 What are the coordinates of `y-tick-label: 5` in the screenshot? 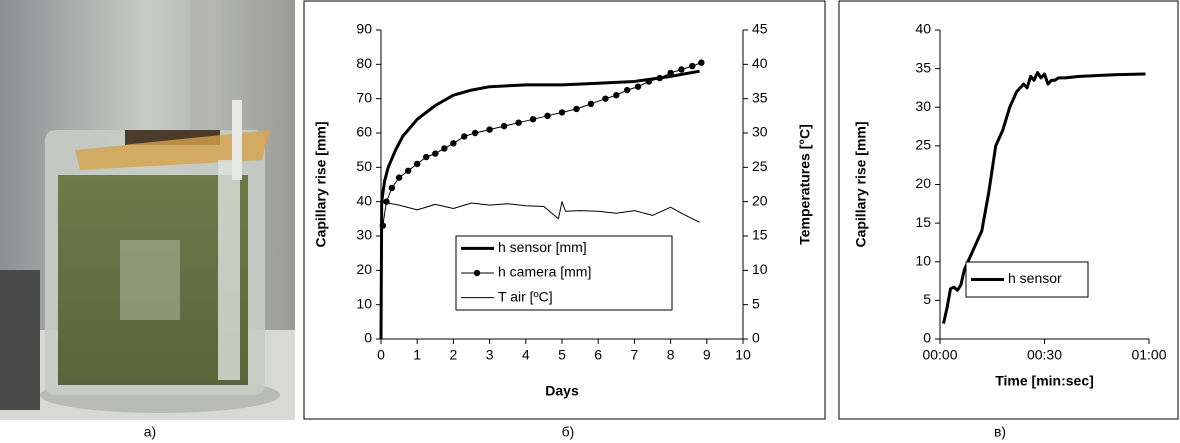 It's located at (927, 299).